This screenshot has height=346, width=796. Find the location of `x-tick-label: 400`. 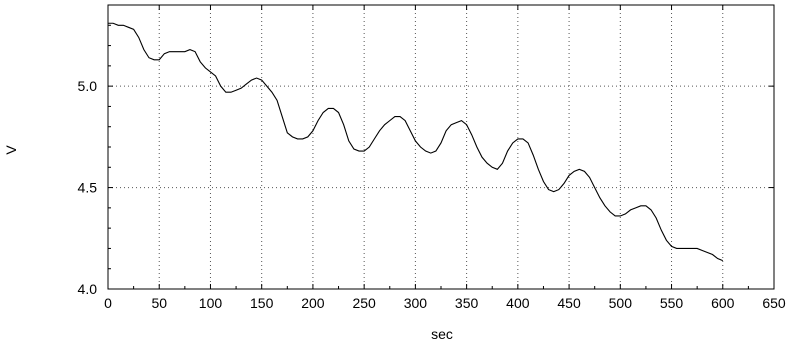

x-tick-label: 400 is located at coordinates (518, 303).